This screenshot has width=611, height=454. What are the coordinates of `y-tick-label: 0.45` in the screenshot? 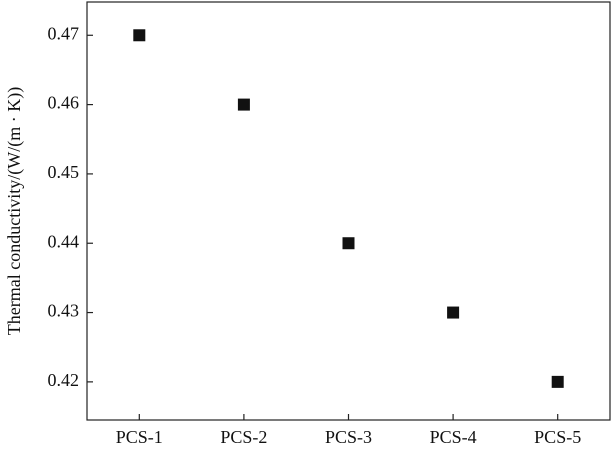 It's located at (64, 172).